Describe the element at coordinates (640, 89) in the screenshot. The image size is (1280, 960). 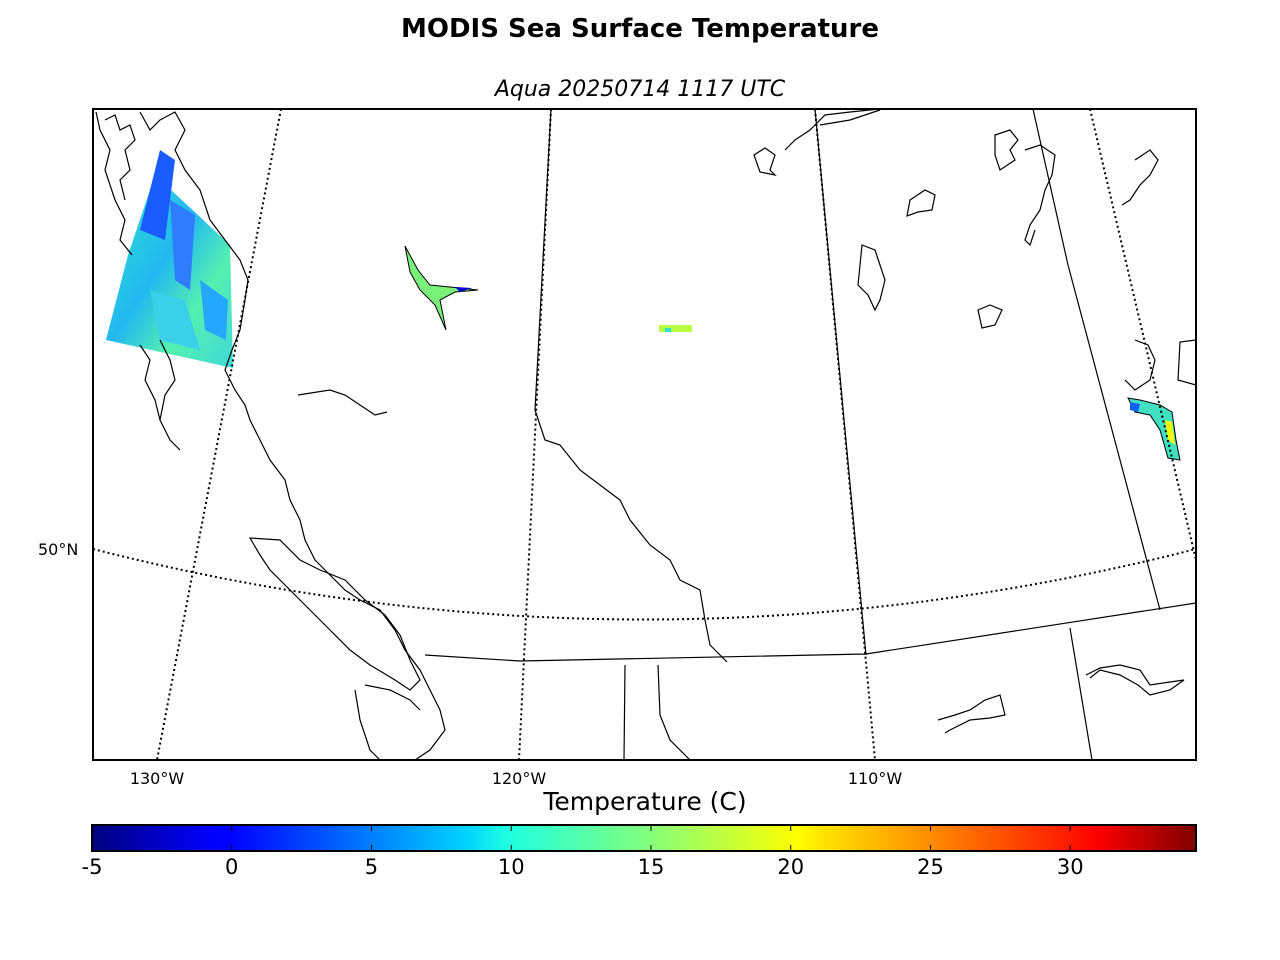
I see `chart-subtitle: Aqua 20250714 1117 UTC` at that location.